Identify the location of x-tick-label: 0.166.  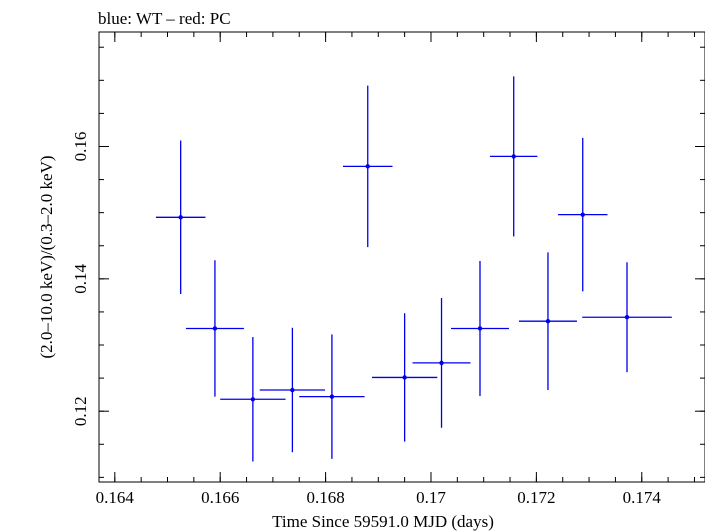
(220, 497).